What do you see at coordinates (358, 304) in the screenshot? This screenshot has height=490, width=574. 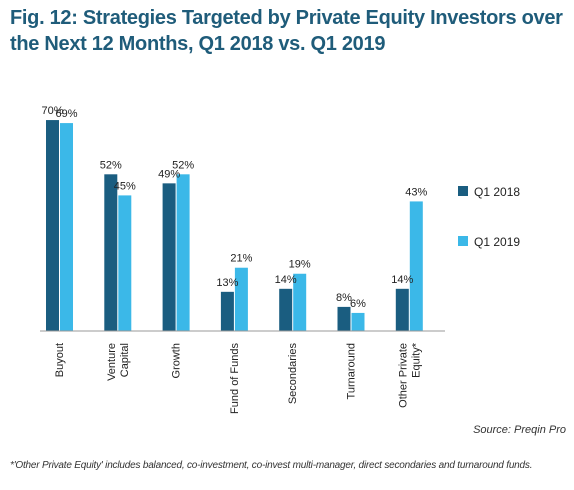 I see `value-label-2-6: 6%` at bounding box center [358, 304].